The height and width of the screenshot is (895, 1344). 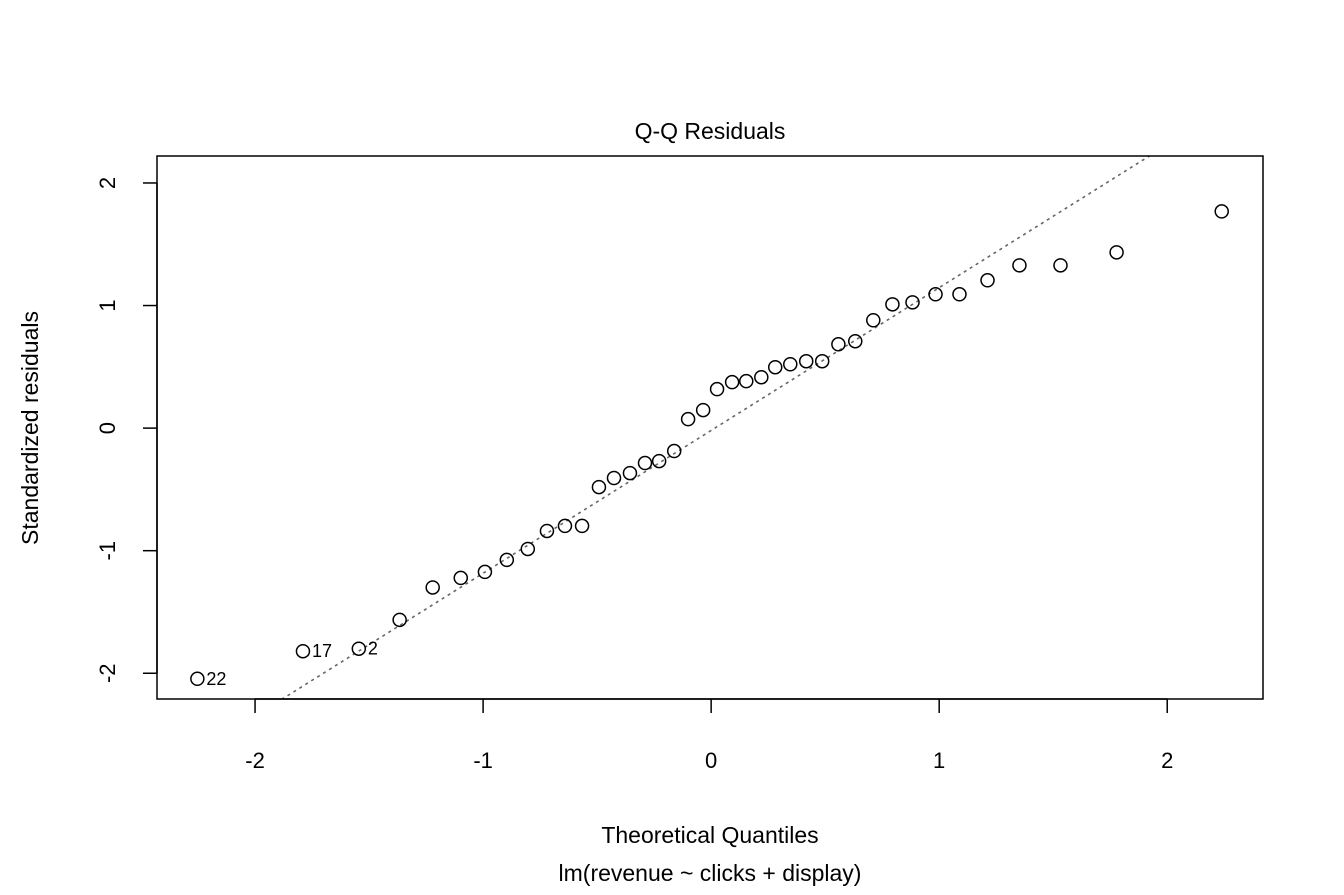 What do you see at coordinates (373, 649) in the screenshot?
I see `point-label: 2` at bounding box center [373, 649].